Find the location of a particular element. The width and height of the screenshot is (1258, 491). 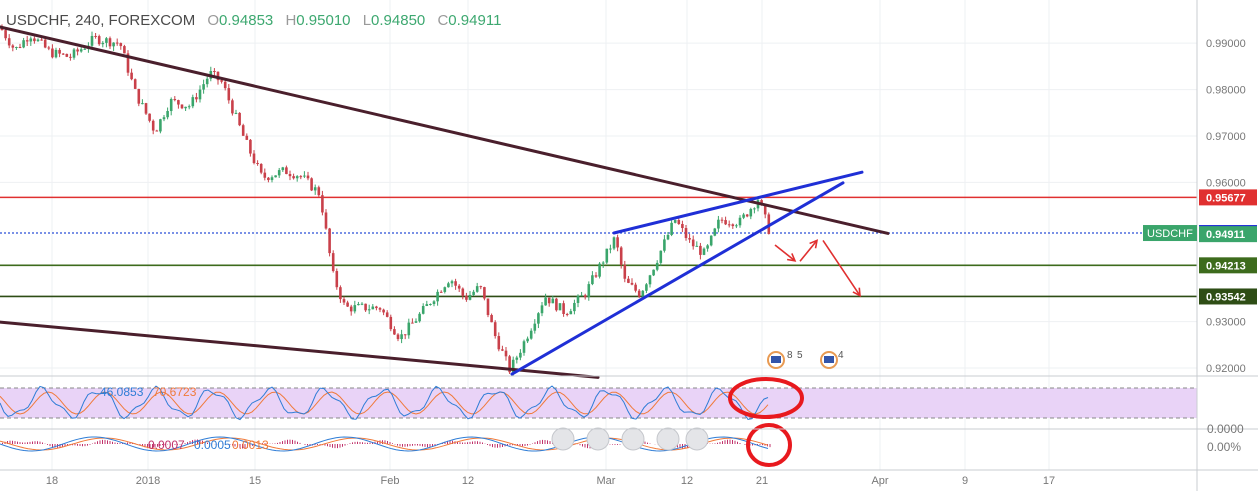

macd-line-value: 0.0005 is located at coordinates (212, 445).